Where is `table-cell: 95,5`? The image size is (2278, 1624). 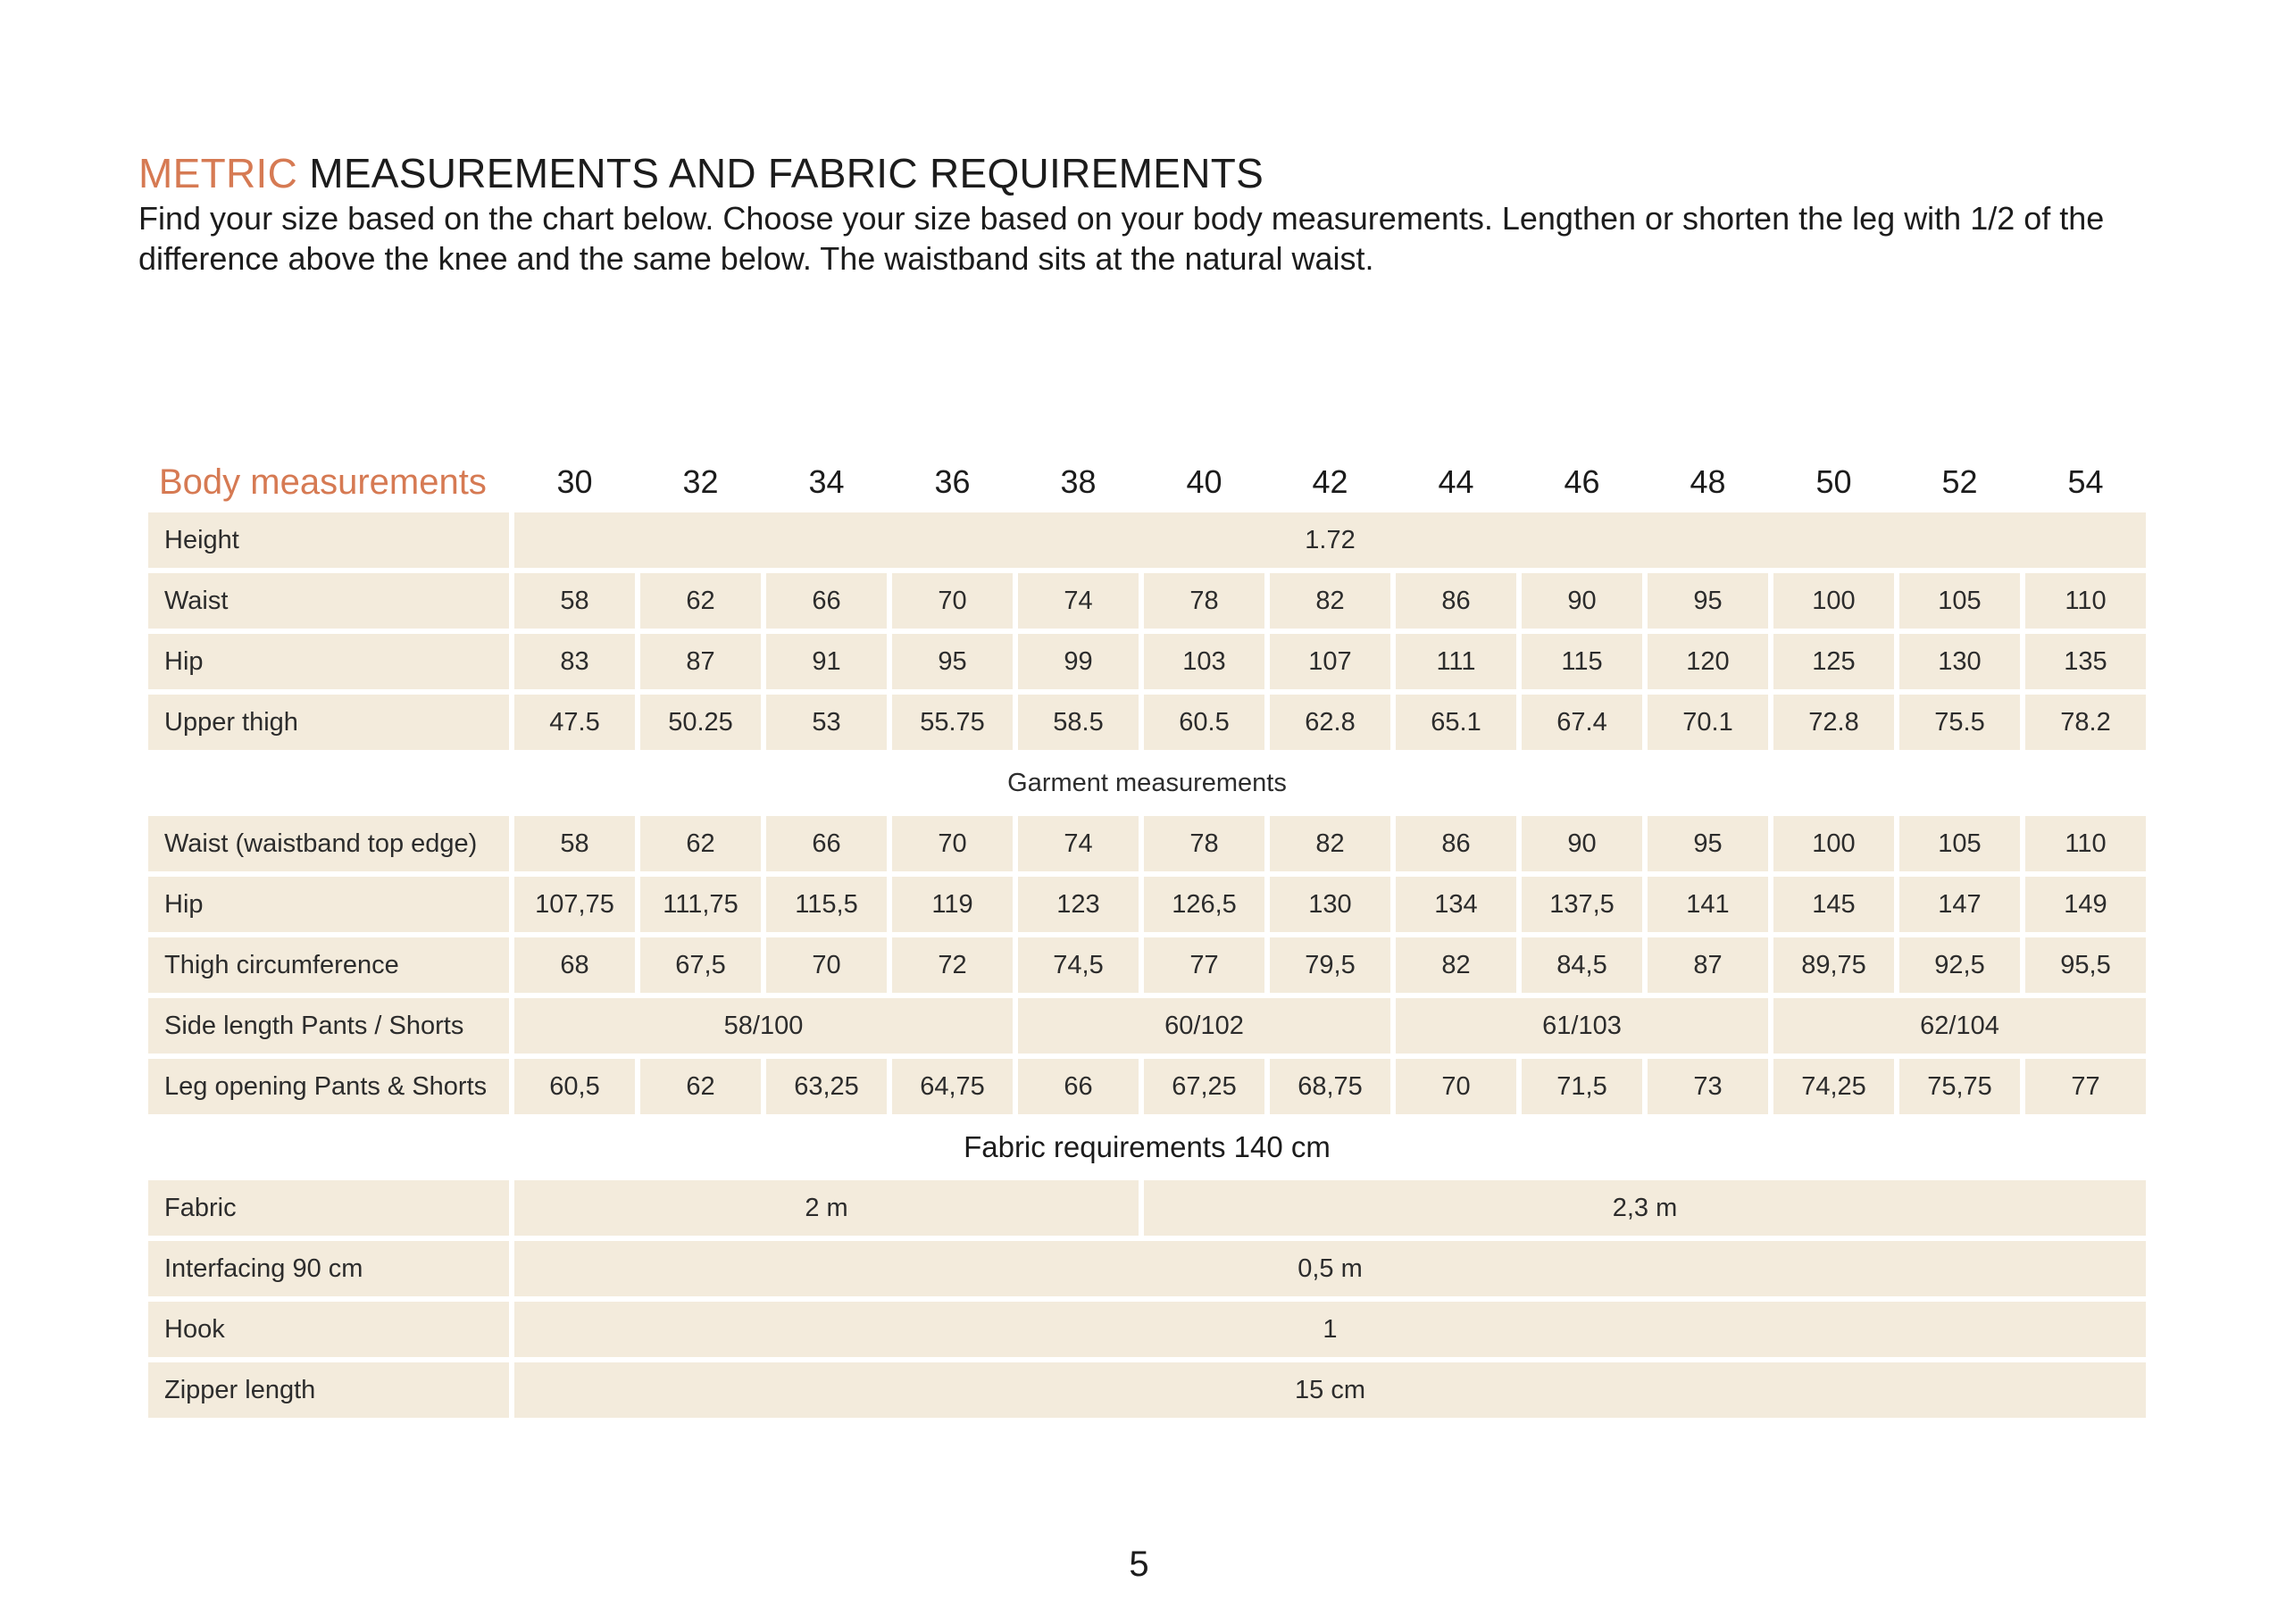
table-cell: 95,5 is located at coordinates (2085, 965).